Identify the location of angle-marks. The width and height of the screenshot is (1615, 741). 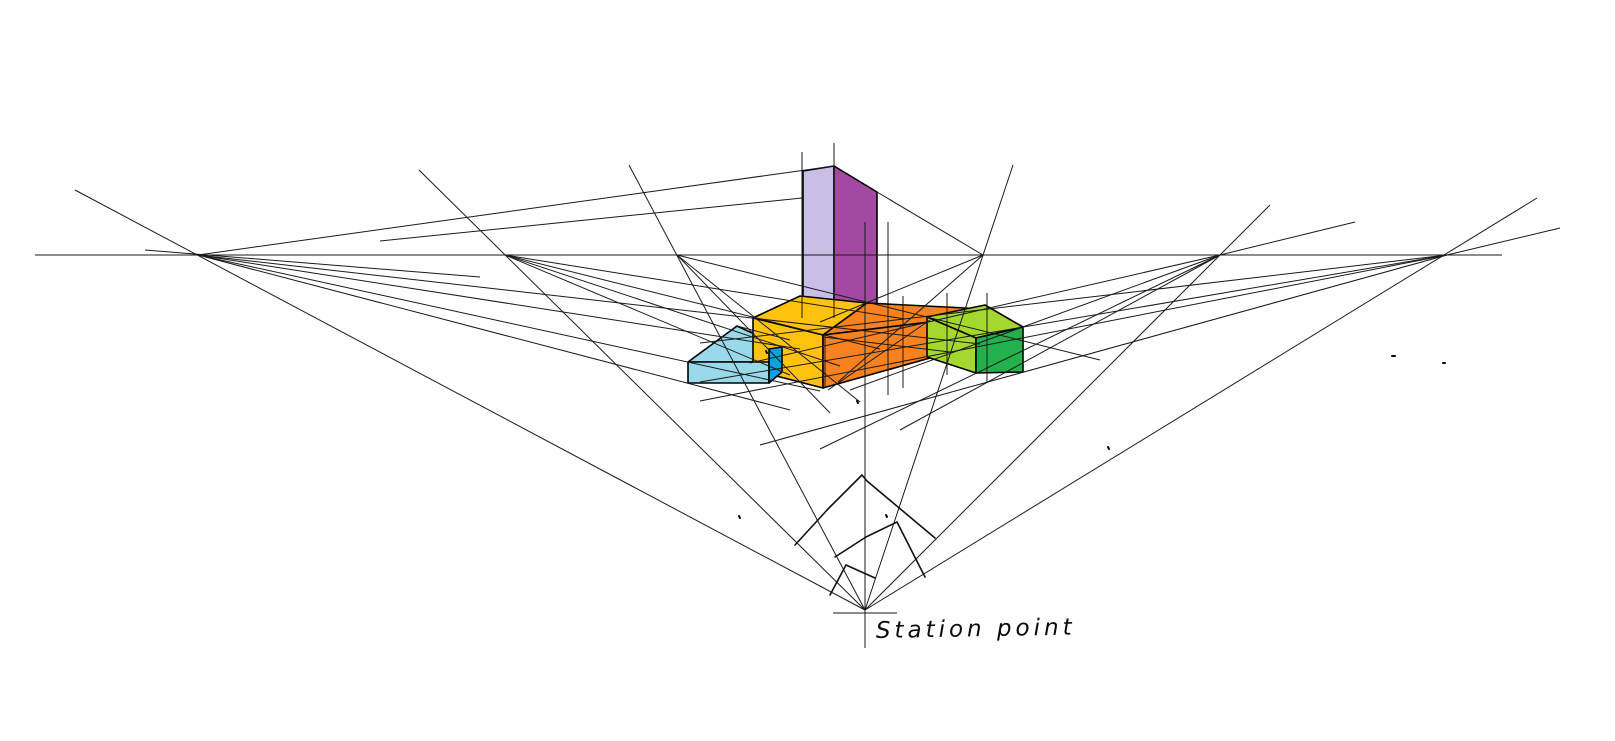
(865, 535).